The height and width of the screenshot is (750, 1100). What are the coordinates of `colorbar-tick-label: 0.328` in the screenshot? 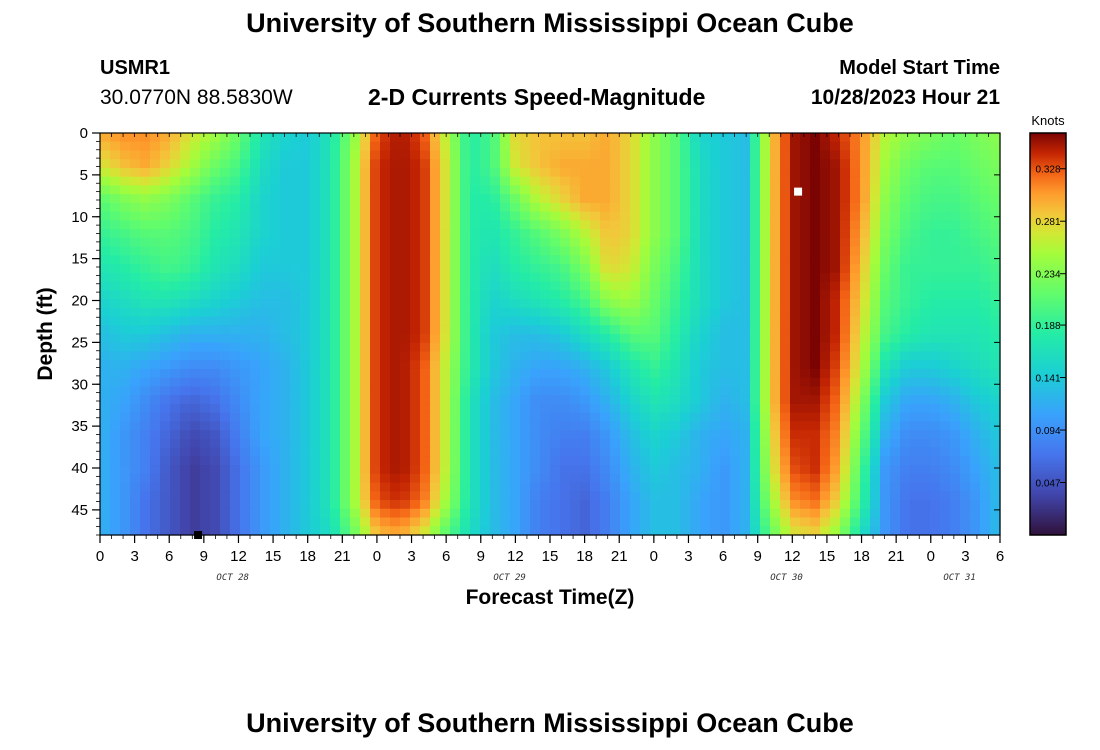 It's located at (1047, 170).